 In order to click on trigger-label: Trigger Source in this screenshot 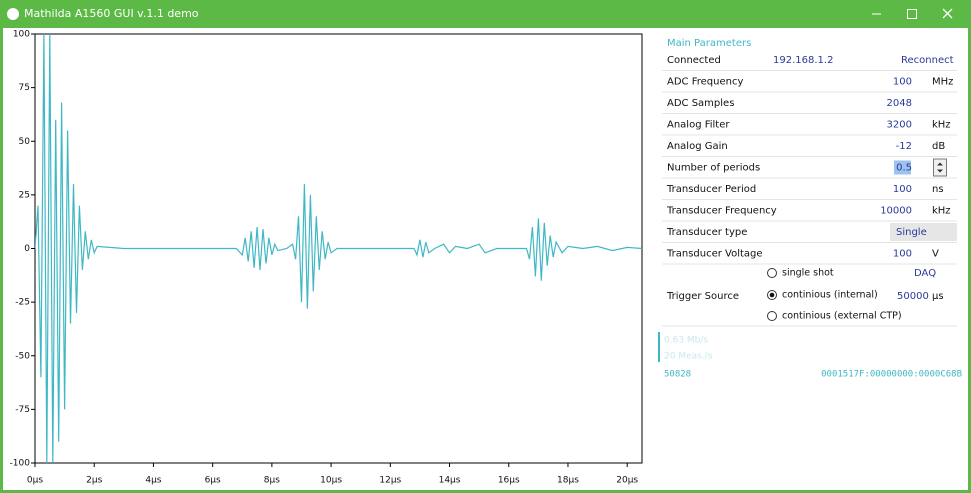, I will do `click(702, 296)`.